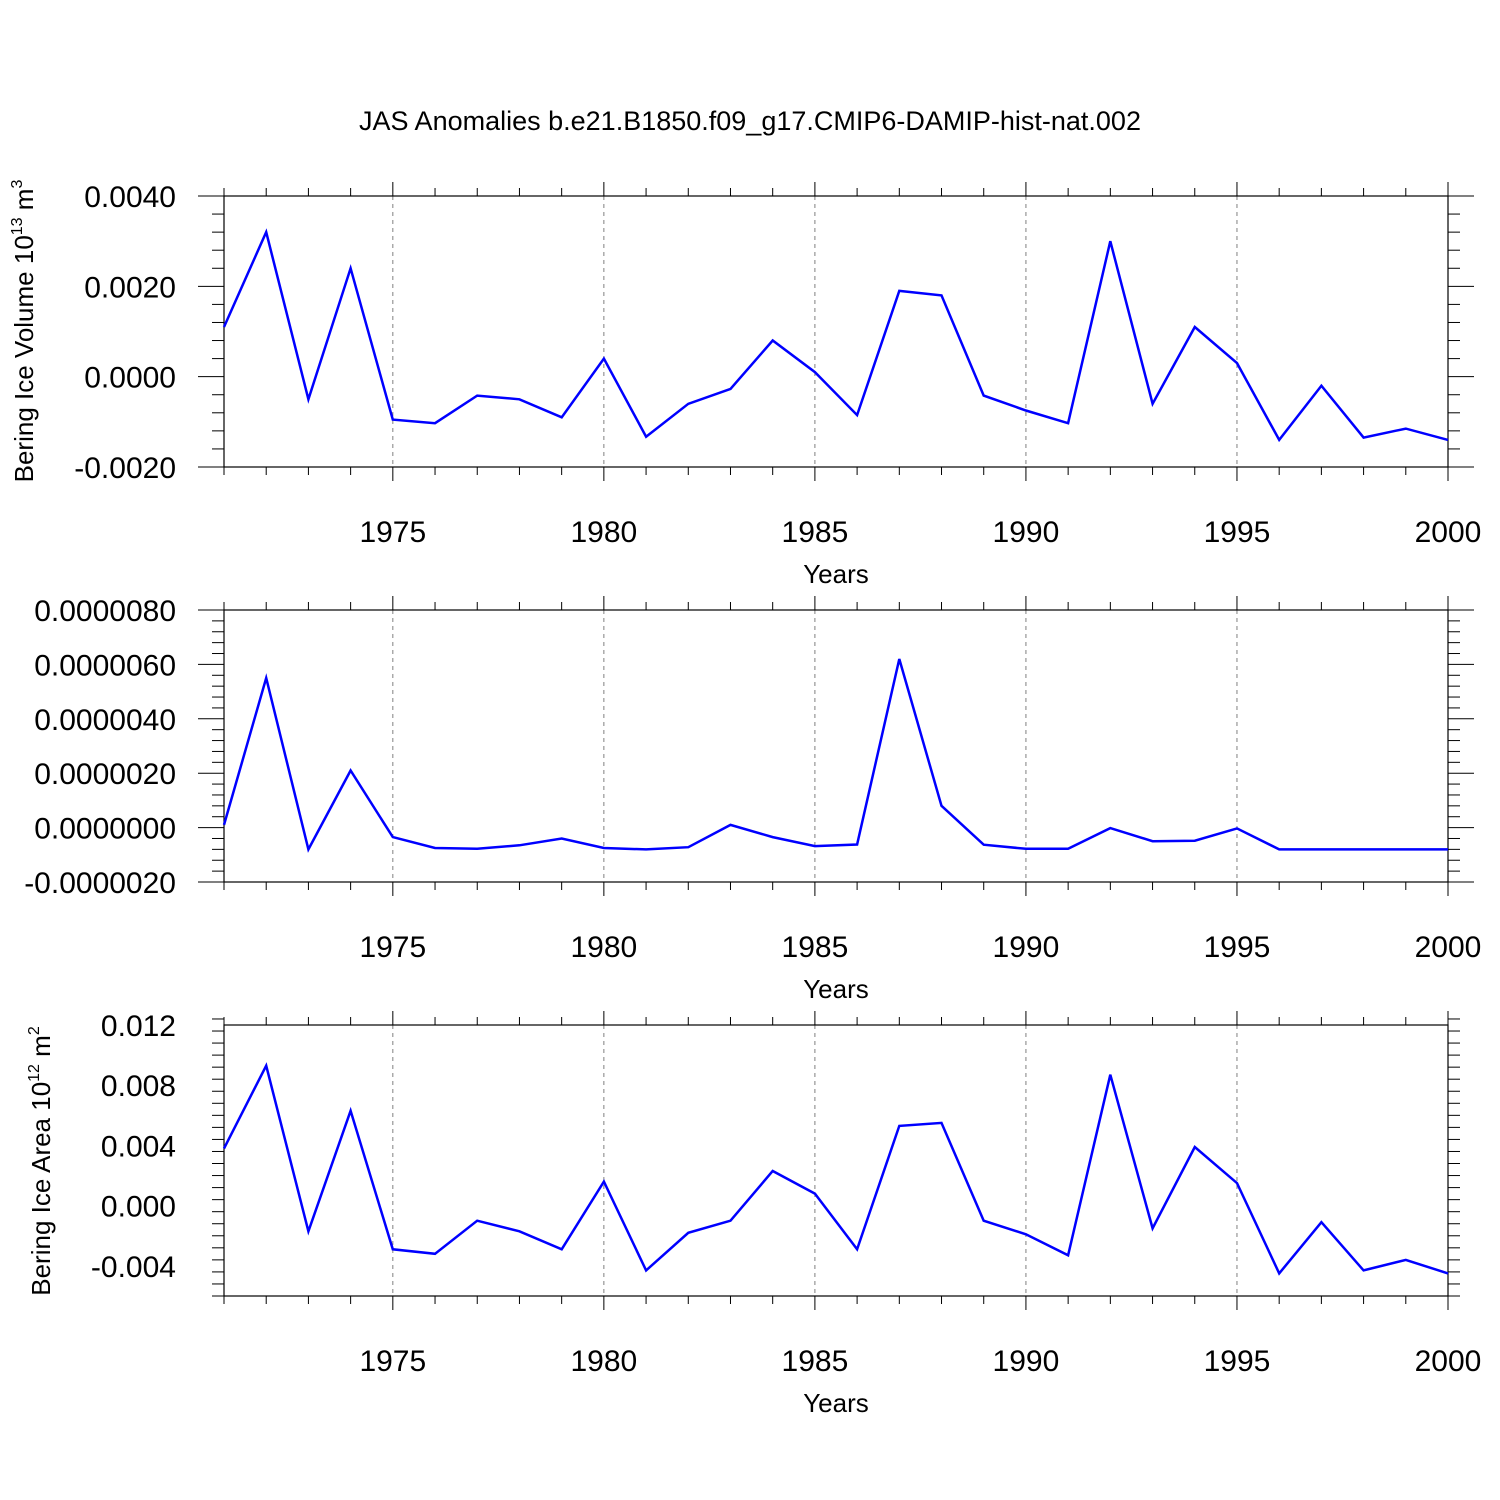 This screenshot has width=1500, height=1500. Describe the element at coordinates (100, 883) in the screenshot. I see `y-tick-label: -0.0000020` at that location.